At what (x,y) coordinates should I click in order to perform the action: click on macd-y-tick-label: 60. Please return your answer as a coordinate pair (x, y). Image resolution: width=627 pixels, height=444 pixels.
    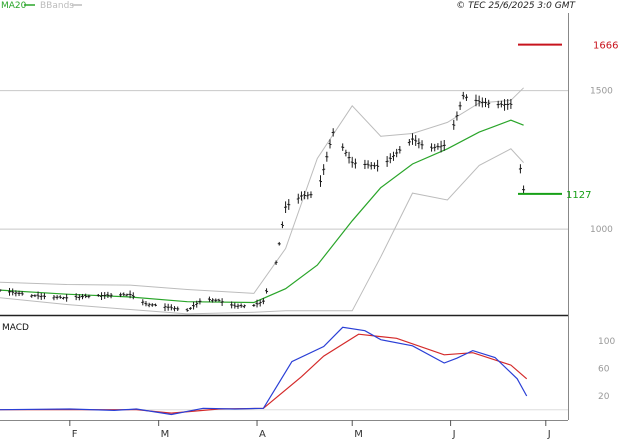
    Looking at the image, I should click on (604, 370).